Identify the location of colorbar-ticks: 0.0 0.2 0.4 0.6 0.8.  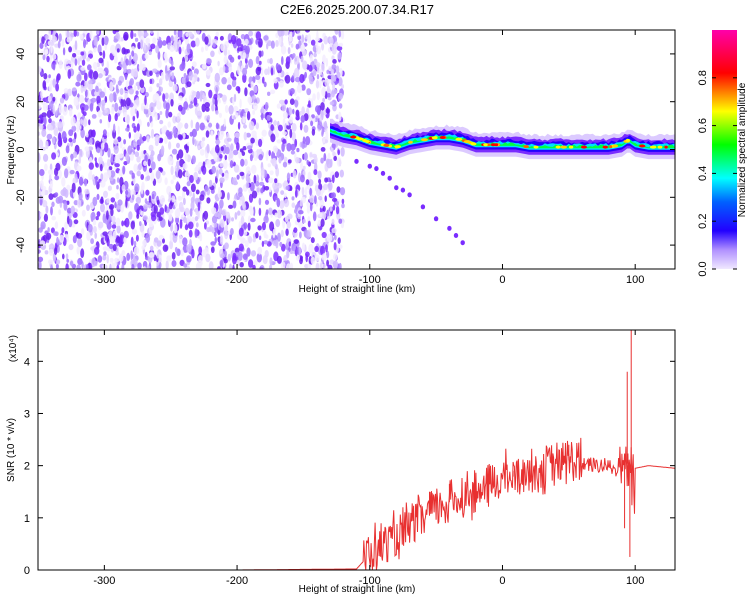
(717, 173).